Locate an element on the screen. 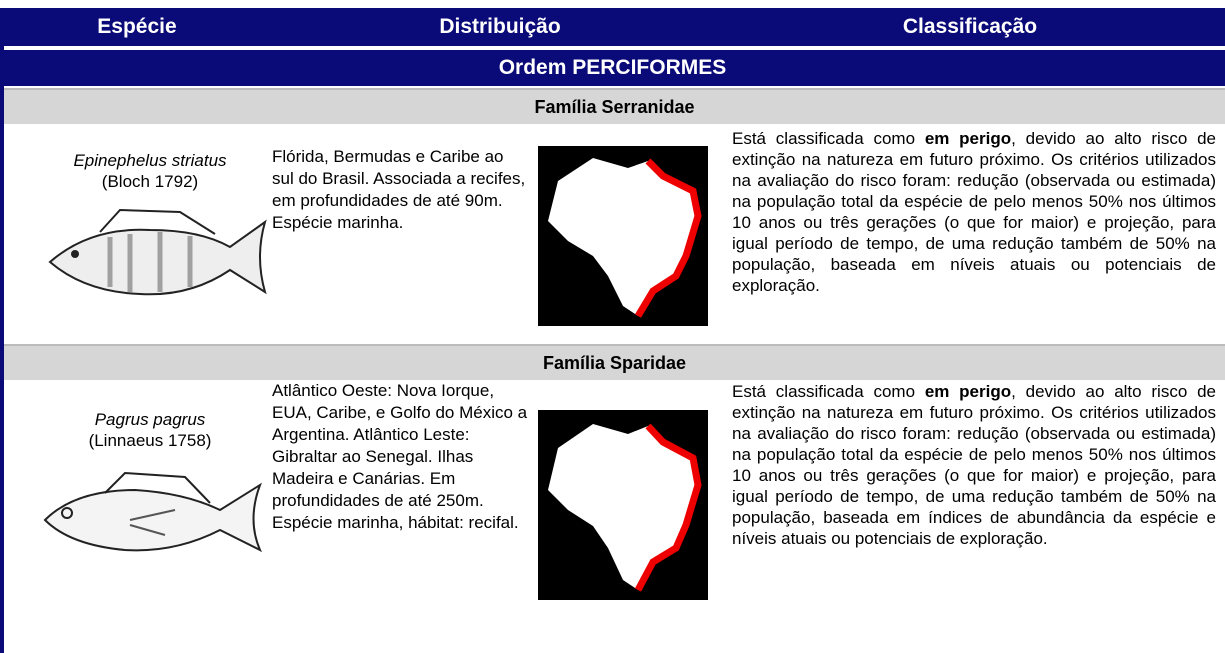 This screenshot has width=1225, height=653. header-cell: Distribuição is located at coordinates (500, 26).